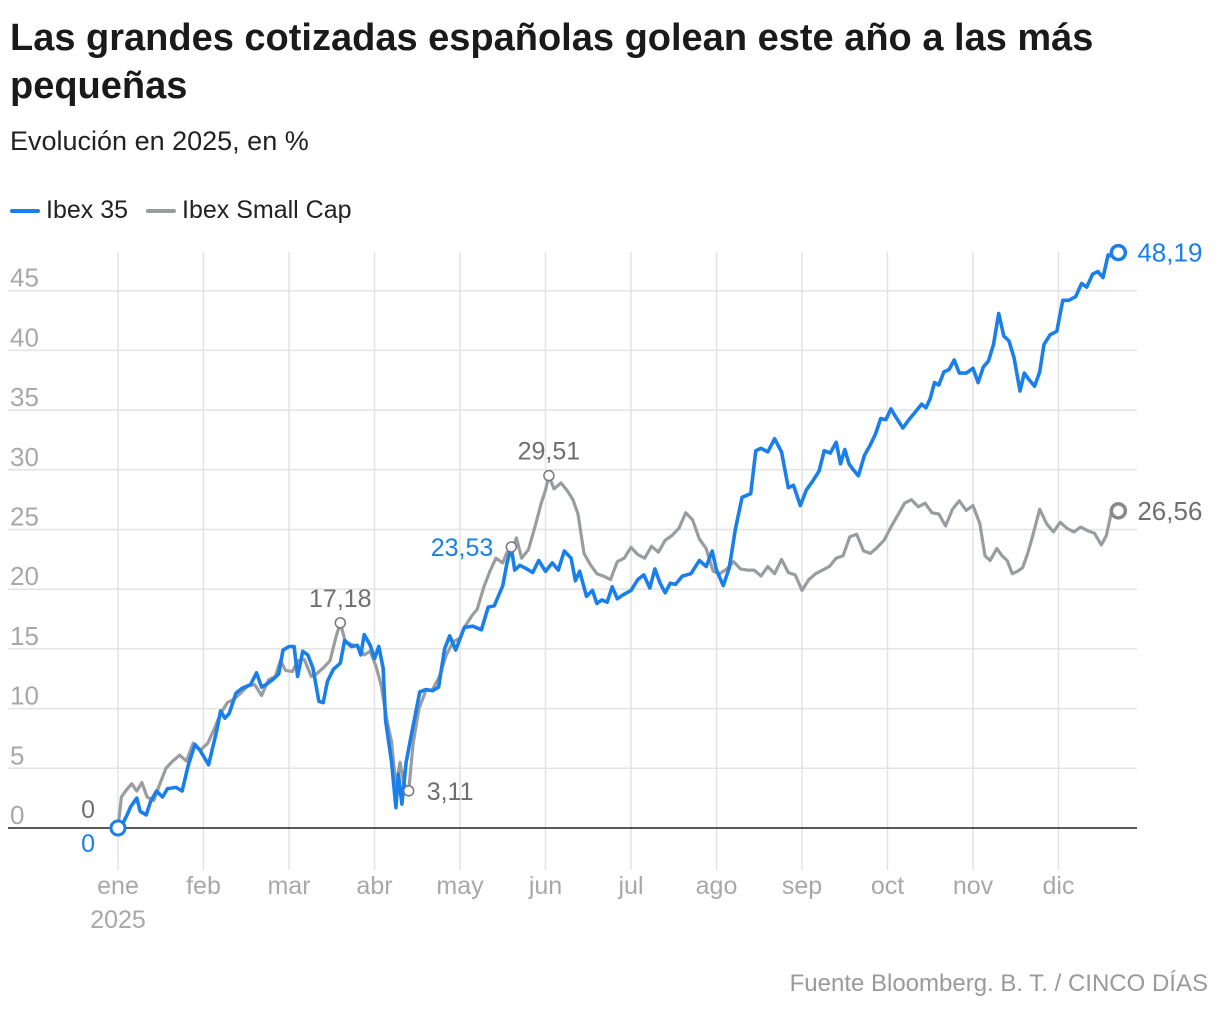 The width and height of the screenshot is (1220, 1016). What do you see at coordinates (24, 397) in the screenshot?
I see `y-tick-label: 35` at bounding box center [24, 397].